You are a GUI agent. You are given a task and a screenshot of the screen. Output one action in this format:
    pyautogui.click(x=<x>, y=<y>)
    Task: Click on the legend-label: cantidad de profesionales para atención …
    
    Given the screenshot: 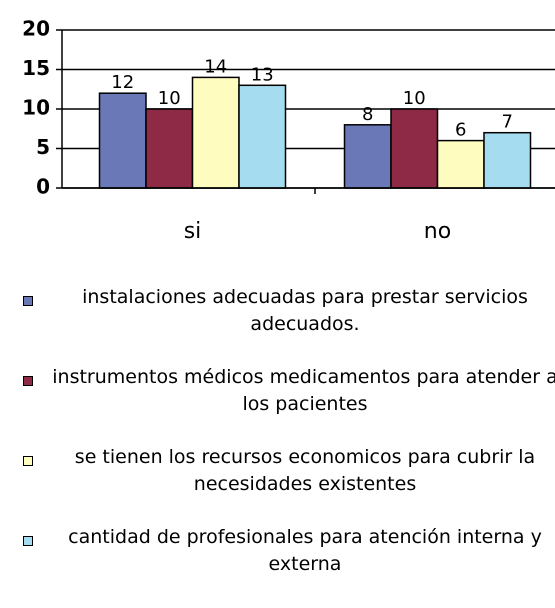 What is the action you would take?
    pyautogui.click(x=305, y=550)
    